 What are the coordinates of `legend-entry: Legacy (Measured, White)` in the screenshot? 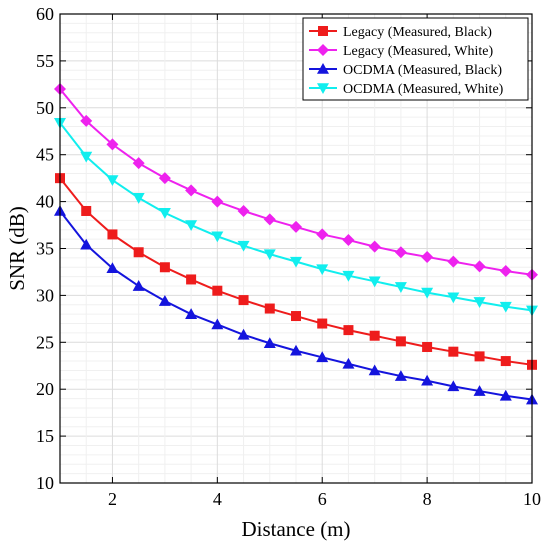 It's located at (401, 51).